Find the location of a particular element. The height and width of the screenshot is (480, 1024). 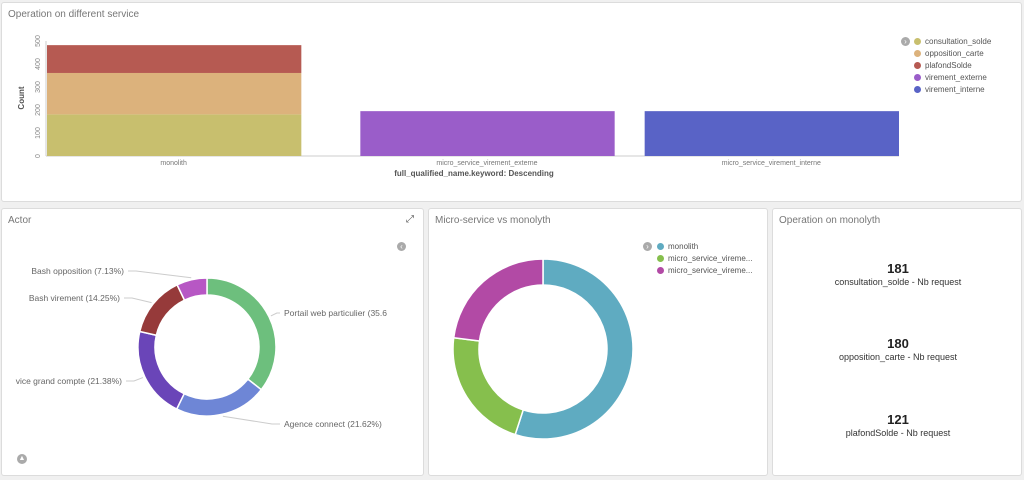

legend-label: opposition_carte is located at coordinates (954, 53).